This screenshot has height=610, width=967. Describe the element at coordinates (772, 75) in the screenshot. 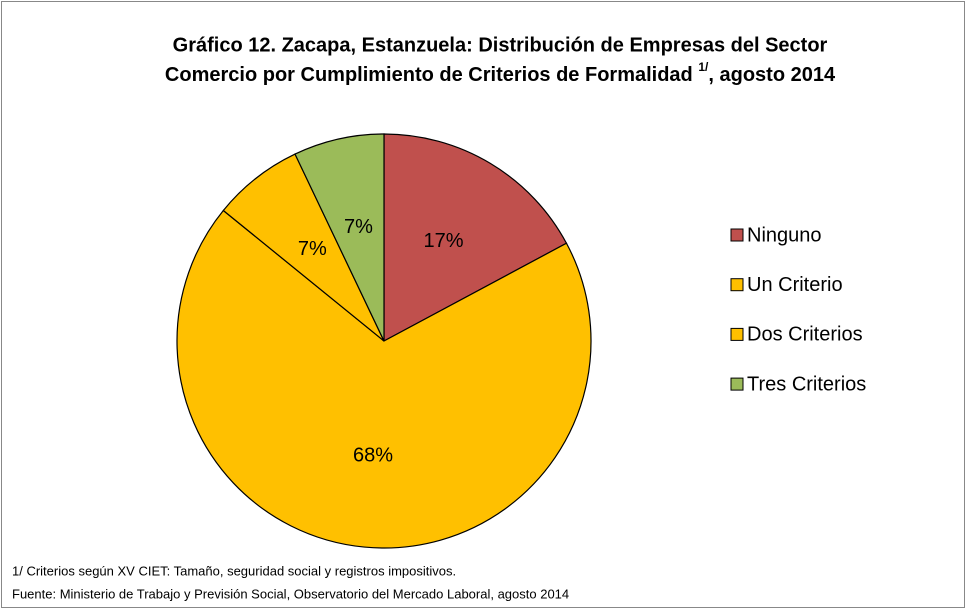

I see `chart-title: , agosto 2014` at that location.